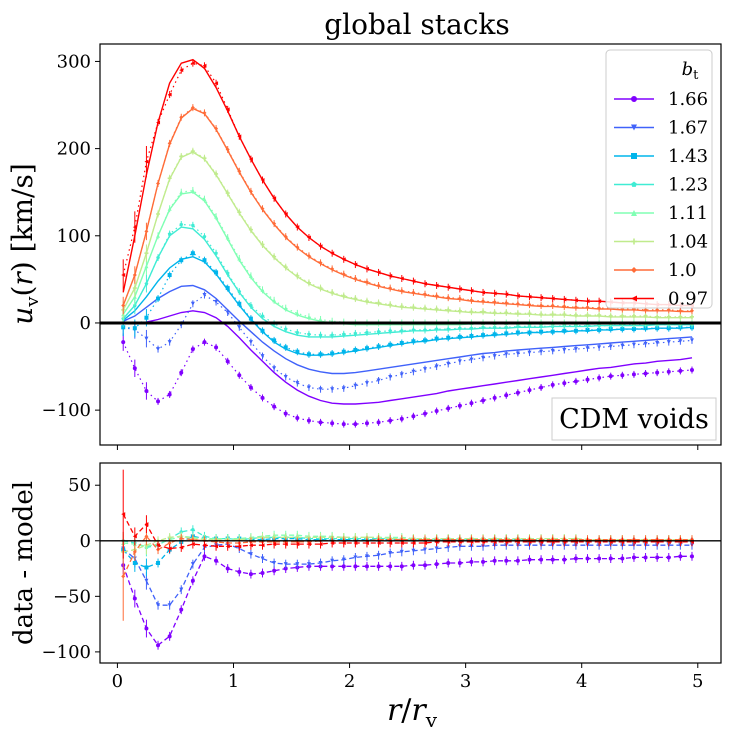  What do you see at coordinates (24, 563) in the screenshot?
I see `bottom-y-axis-label: data - model` at bounding box center [24, 563].